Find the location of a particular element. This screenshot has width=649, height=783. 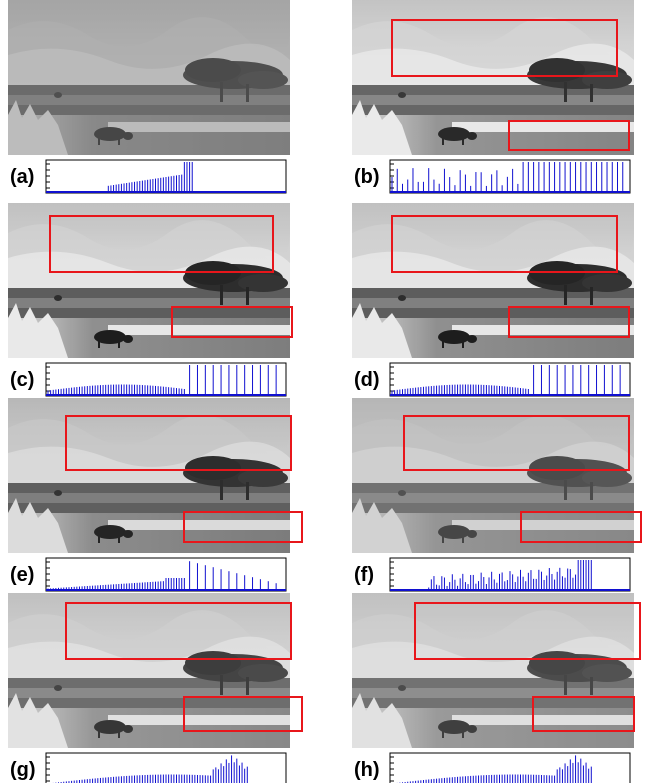

panel-label: (h) is located at coordinates (367, 770).